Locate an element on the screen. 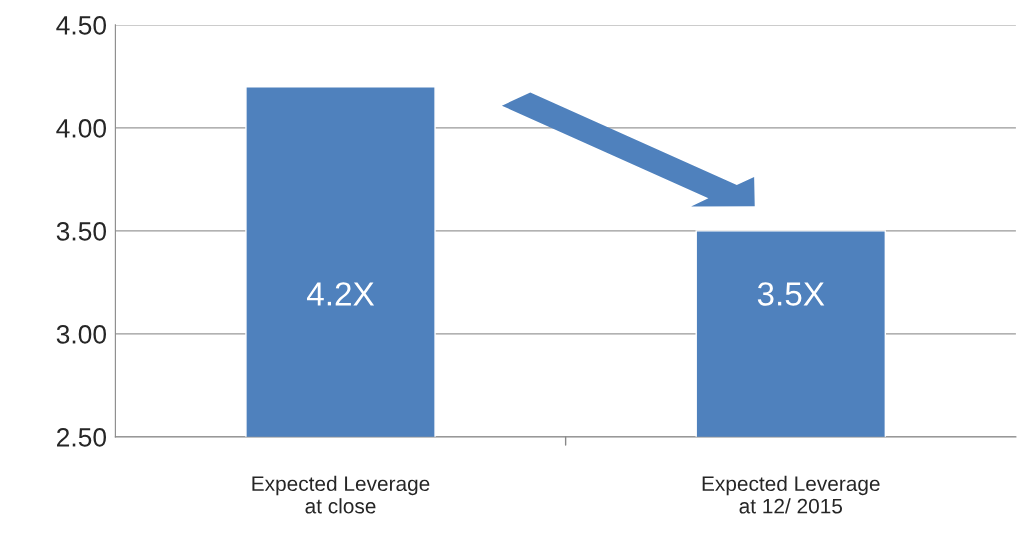 The image size is (1021, 553). y-tick-label: 3.00 is located at coordinates (81, 334).